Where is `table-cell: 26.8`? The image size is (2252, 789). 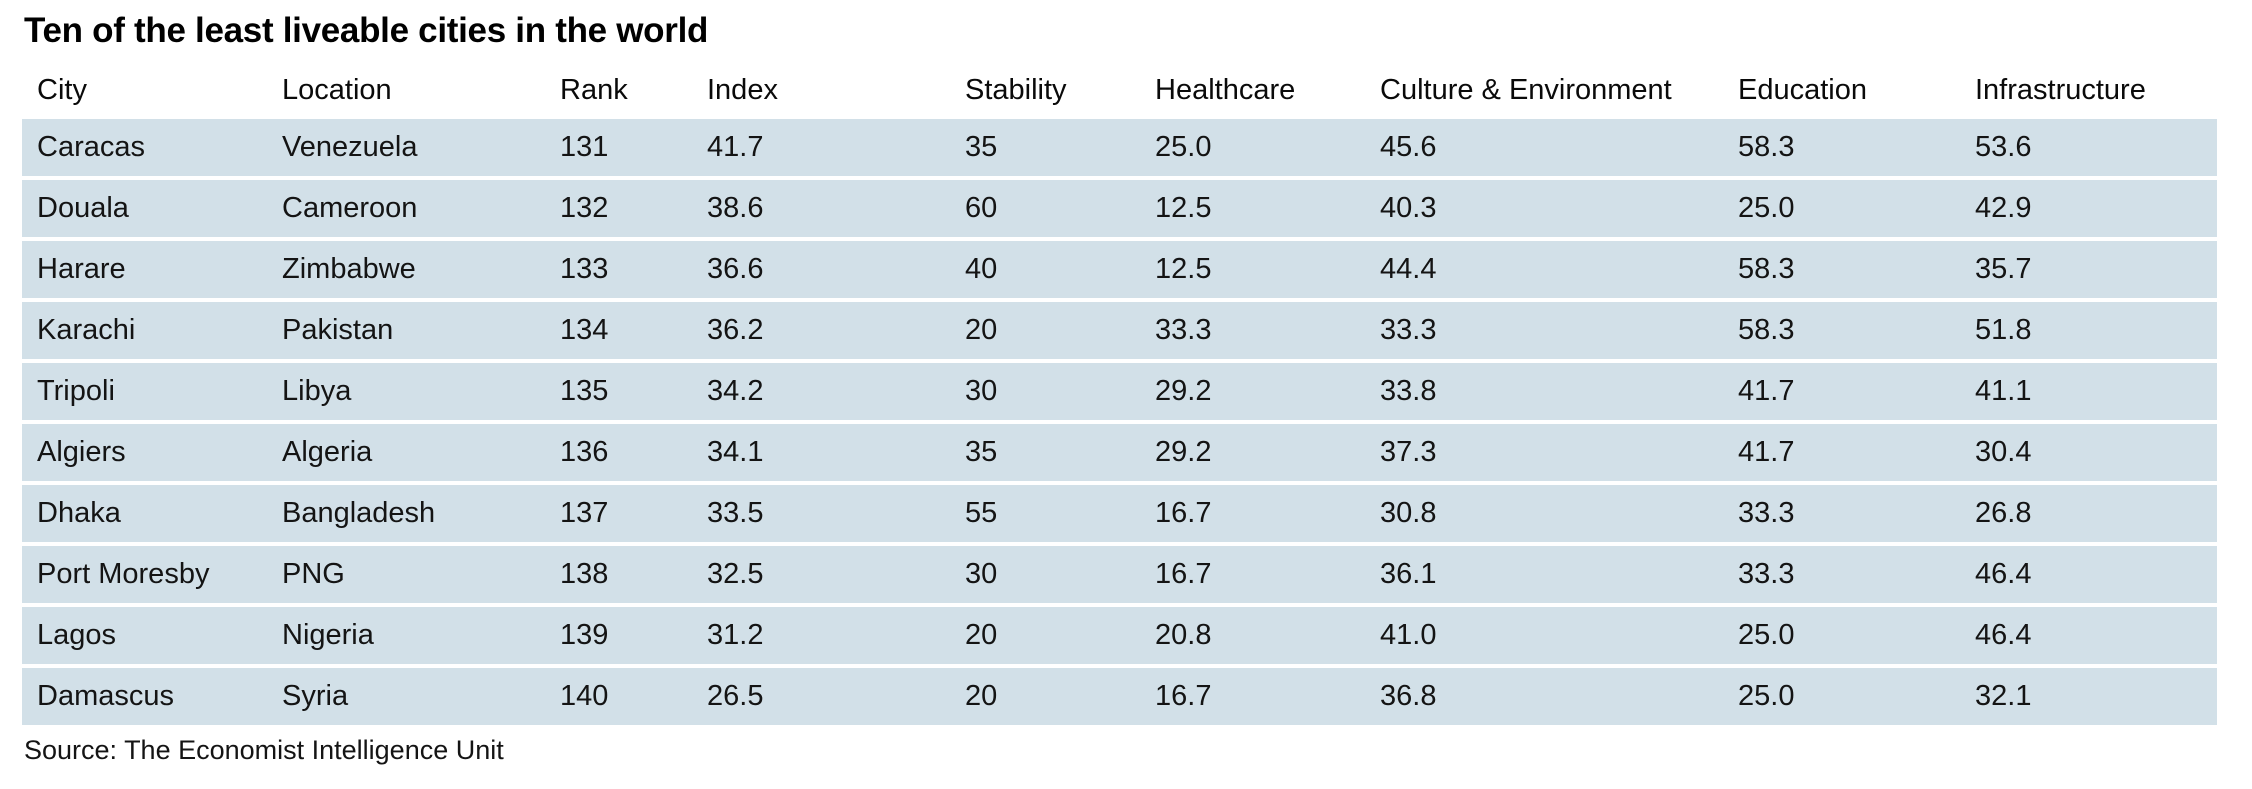 table-cell: 26.8 is located at coordinates (2088, 513).